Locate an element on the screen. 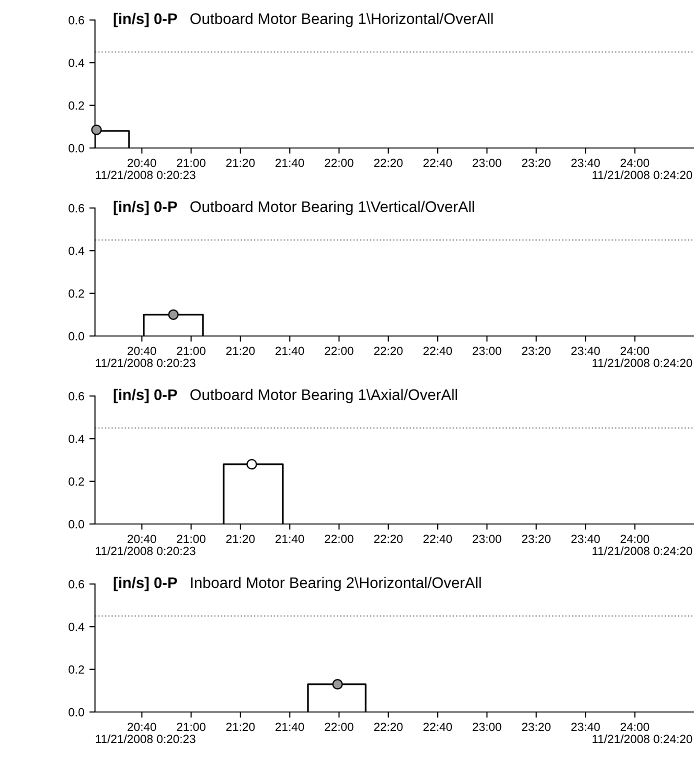 The width and height of the screenshot is (694, 761). chart-subtitle: Outboard Motor Bearing 1\Axial/OverAll is located at coordinates (324, 396).